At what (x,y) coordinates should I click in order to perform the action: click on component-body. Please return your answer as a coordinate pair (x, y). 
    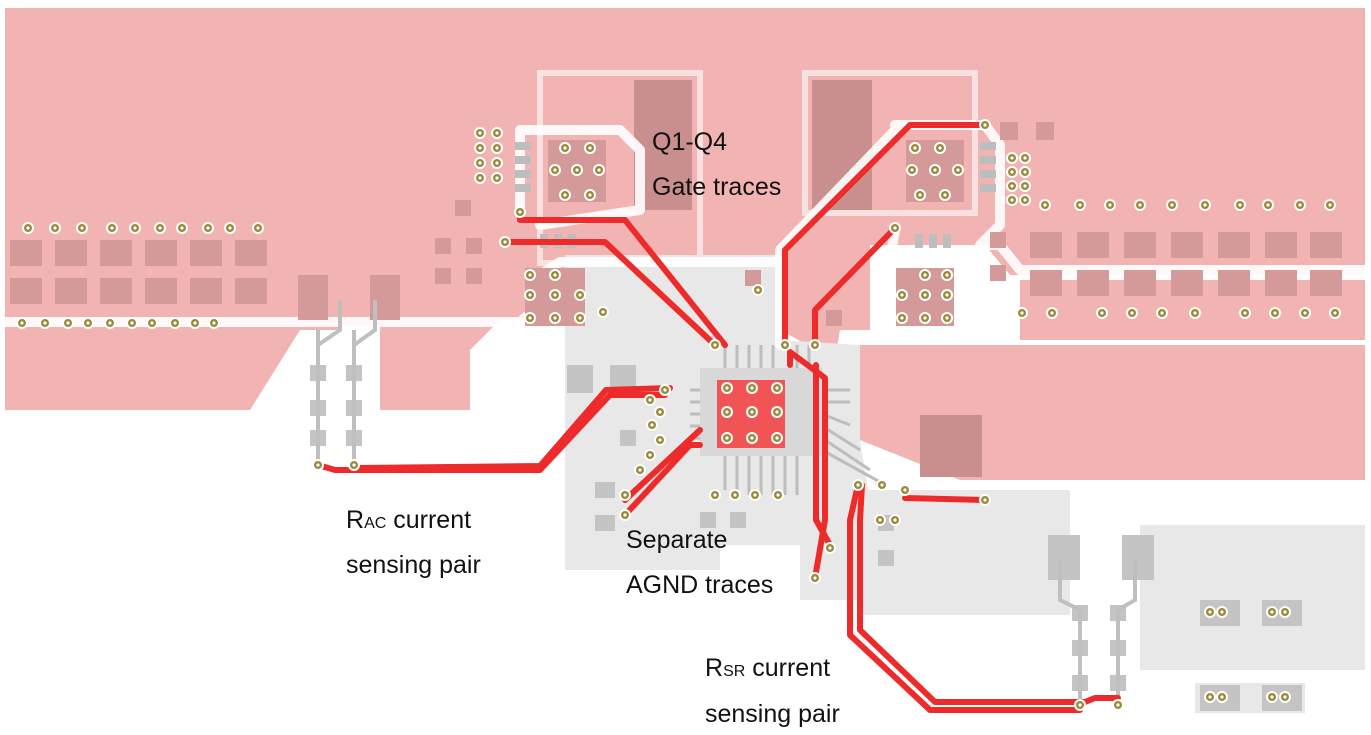
    Looking at the image, I should click on (951, 446).